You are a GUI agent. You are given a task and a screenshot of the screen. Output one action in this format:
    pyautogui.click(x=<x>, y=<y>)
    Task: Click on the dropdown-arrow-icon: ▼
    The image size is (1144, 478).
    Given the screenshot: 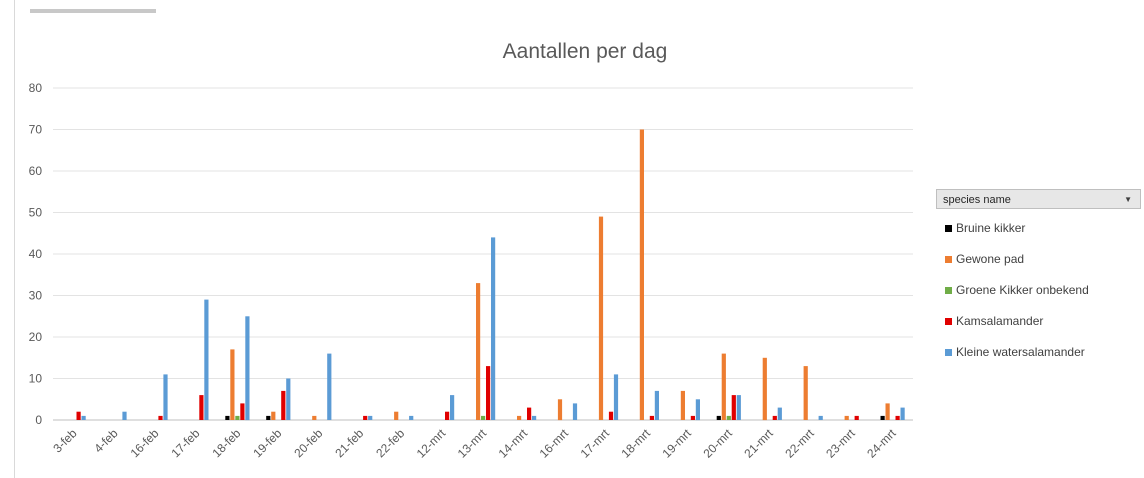 What is the action you would take?
    pyautogui.click(x=1128, y=199)
    